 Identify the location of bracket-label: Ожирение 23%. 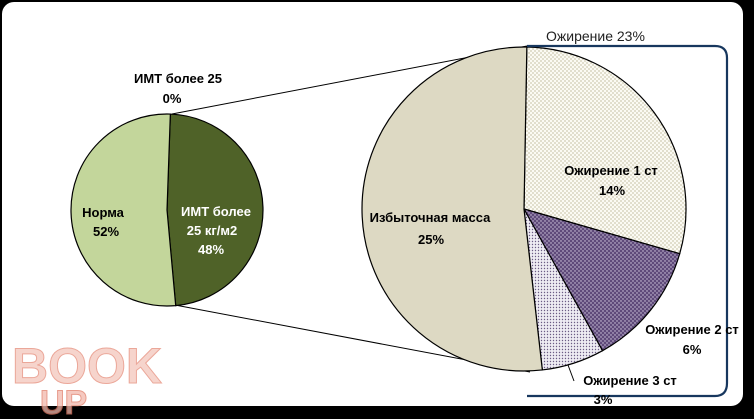
(595, 36).